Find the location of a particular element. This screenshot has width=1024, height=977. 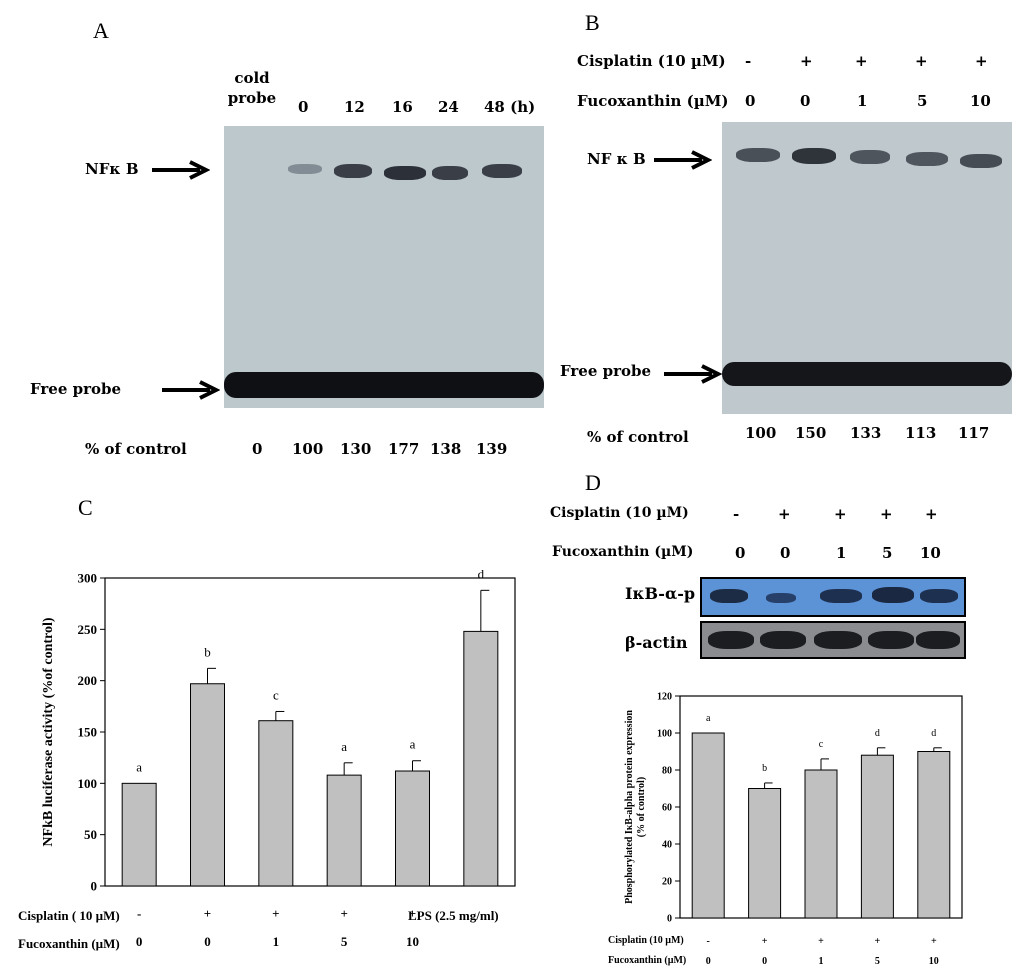

panel-d-ytick-label-4: 80 is located at coordinates (667, 771).